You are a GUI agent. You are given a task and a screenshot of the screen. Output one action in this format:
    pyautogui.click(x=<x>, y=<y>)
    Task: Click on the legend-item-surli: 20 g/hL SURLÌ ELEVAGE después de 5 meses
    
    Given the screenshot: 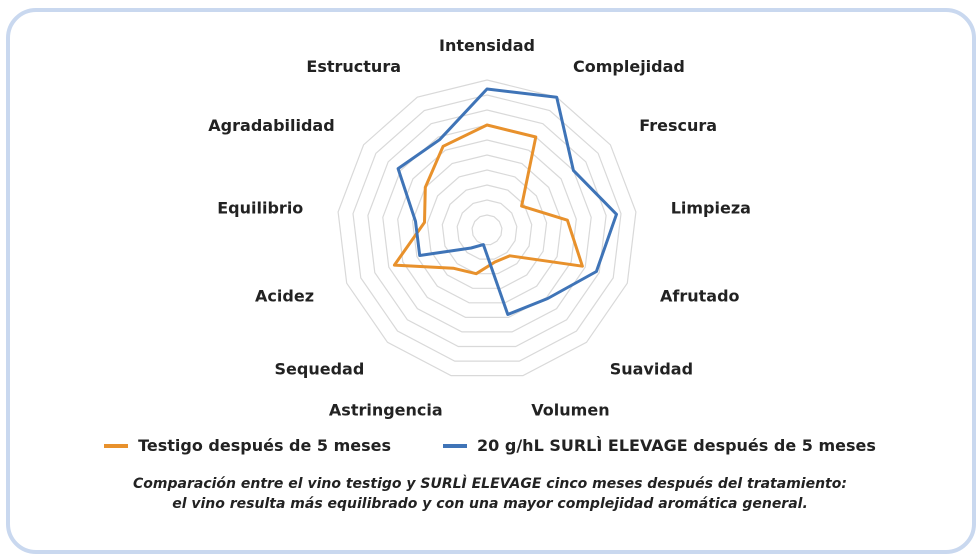 What is the action you would take?
    pyautogui.click(x=659, y=445)
    